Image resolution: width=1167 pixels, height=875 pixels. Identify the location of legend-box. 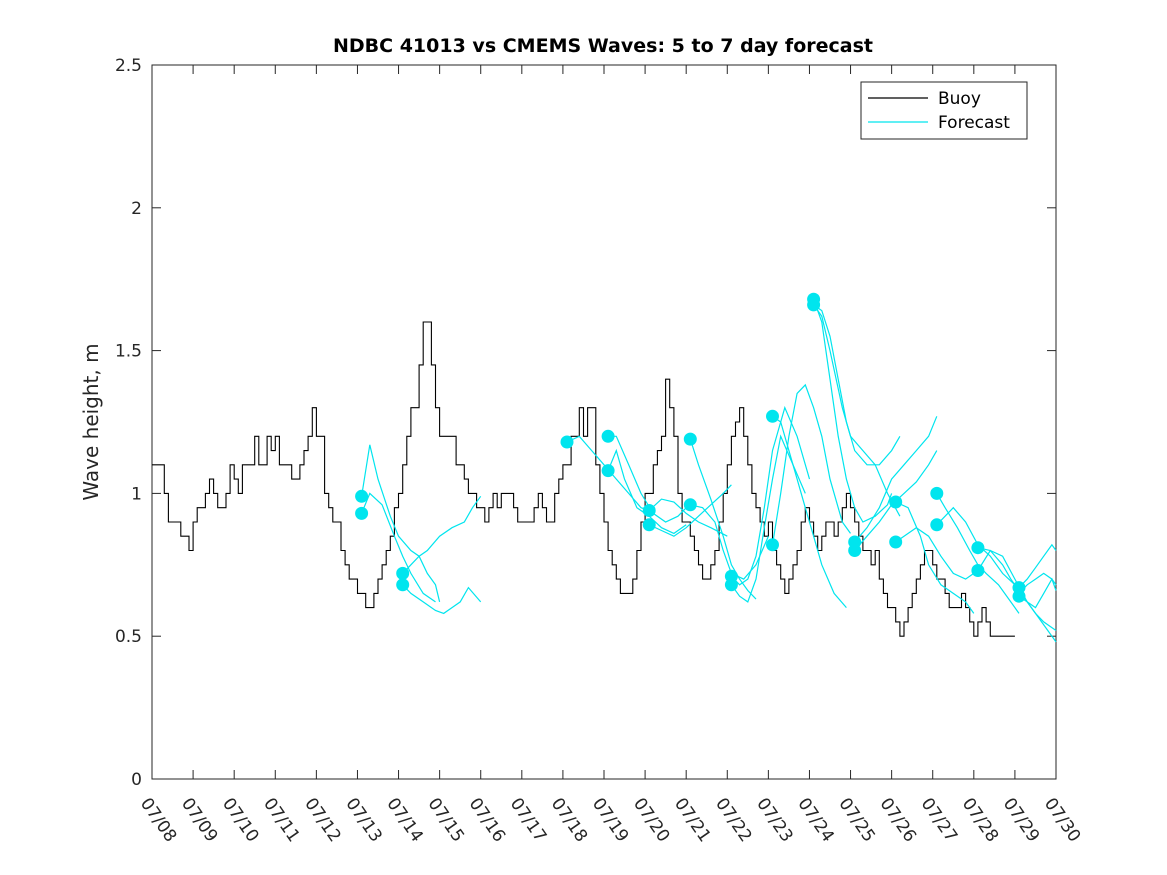
(944, 110).